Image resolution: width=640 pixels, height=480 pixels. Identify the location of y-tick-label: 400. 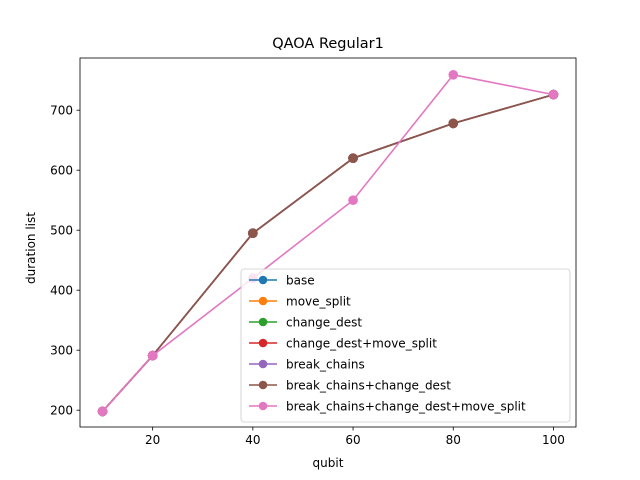
(61, 290).